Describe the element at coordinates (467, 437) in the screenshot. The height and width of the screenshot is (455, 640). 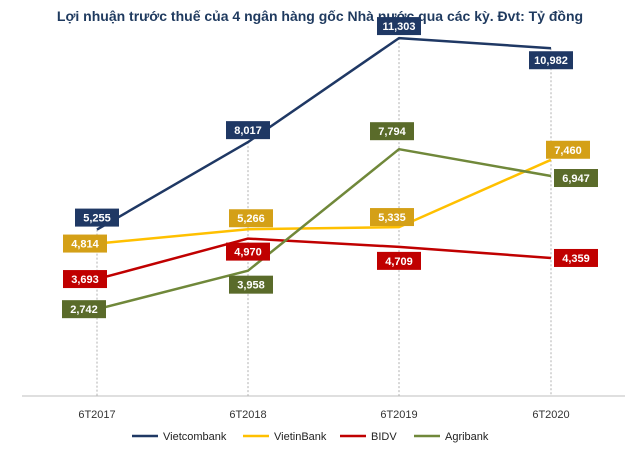
I see `legend-label: Agribank` at that location.